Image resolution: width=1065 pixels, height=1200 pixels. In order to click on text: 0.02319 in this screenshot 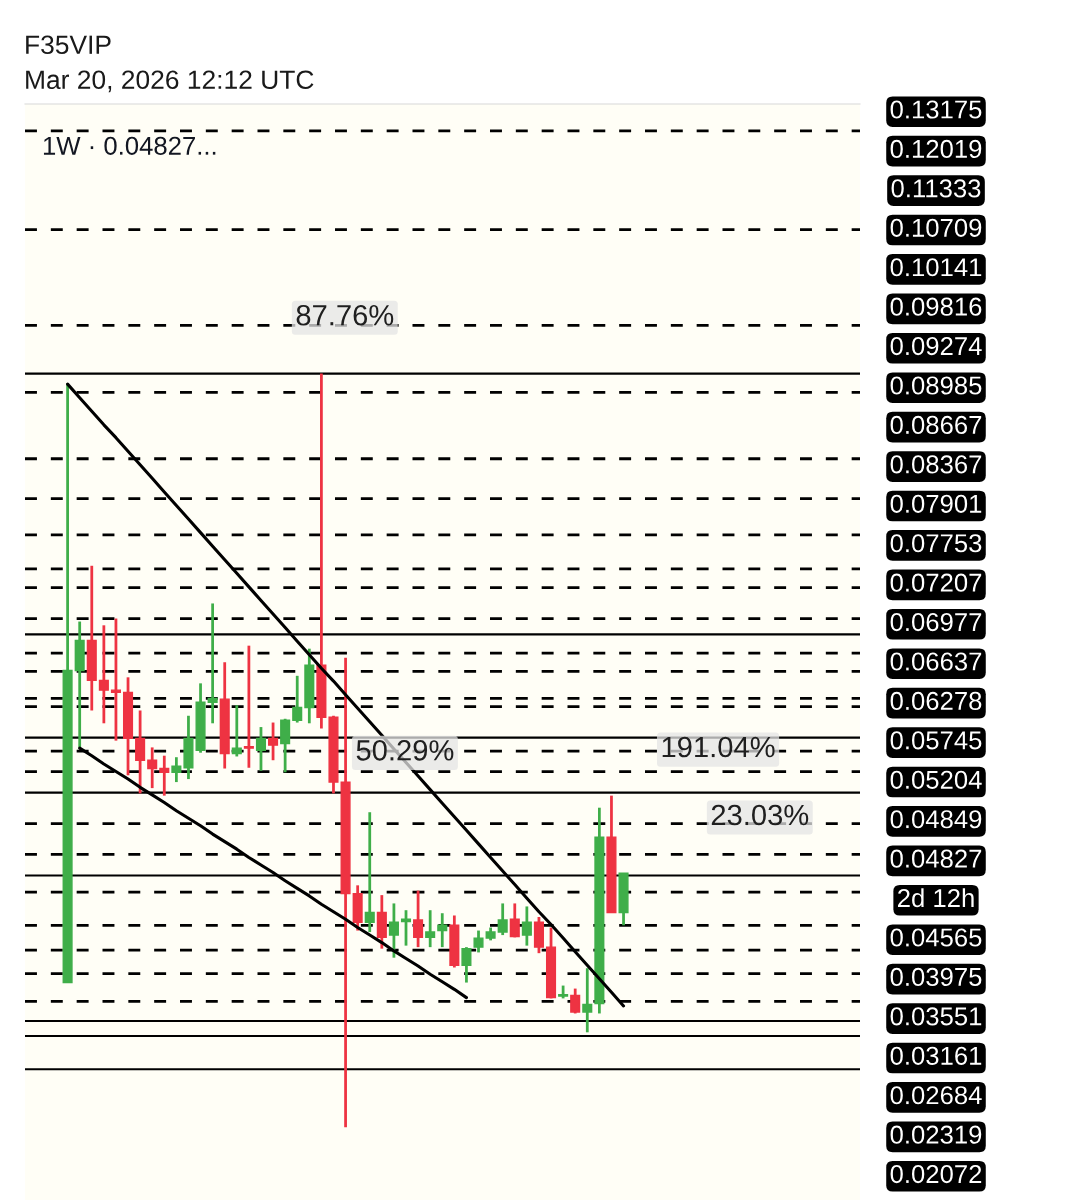, I will do `click(936, 1134)`.